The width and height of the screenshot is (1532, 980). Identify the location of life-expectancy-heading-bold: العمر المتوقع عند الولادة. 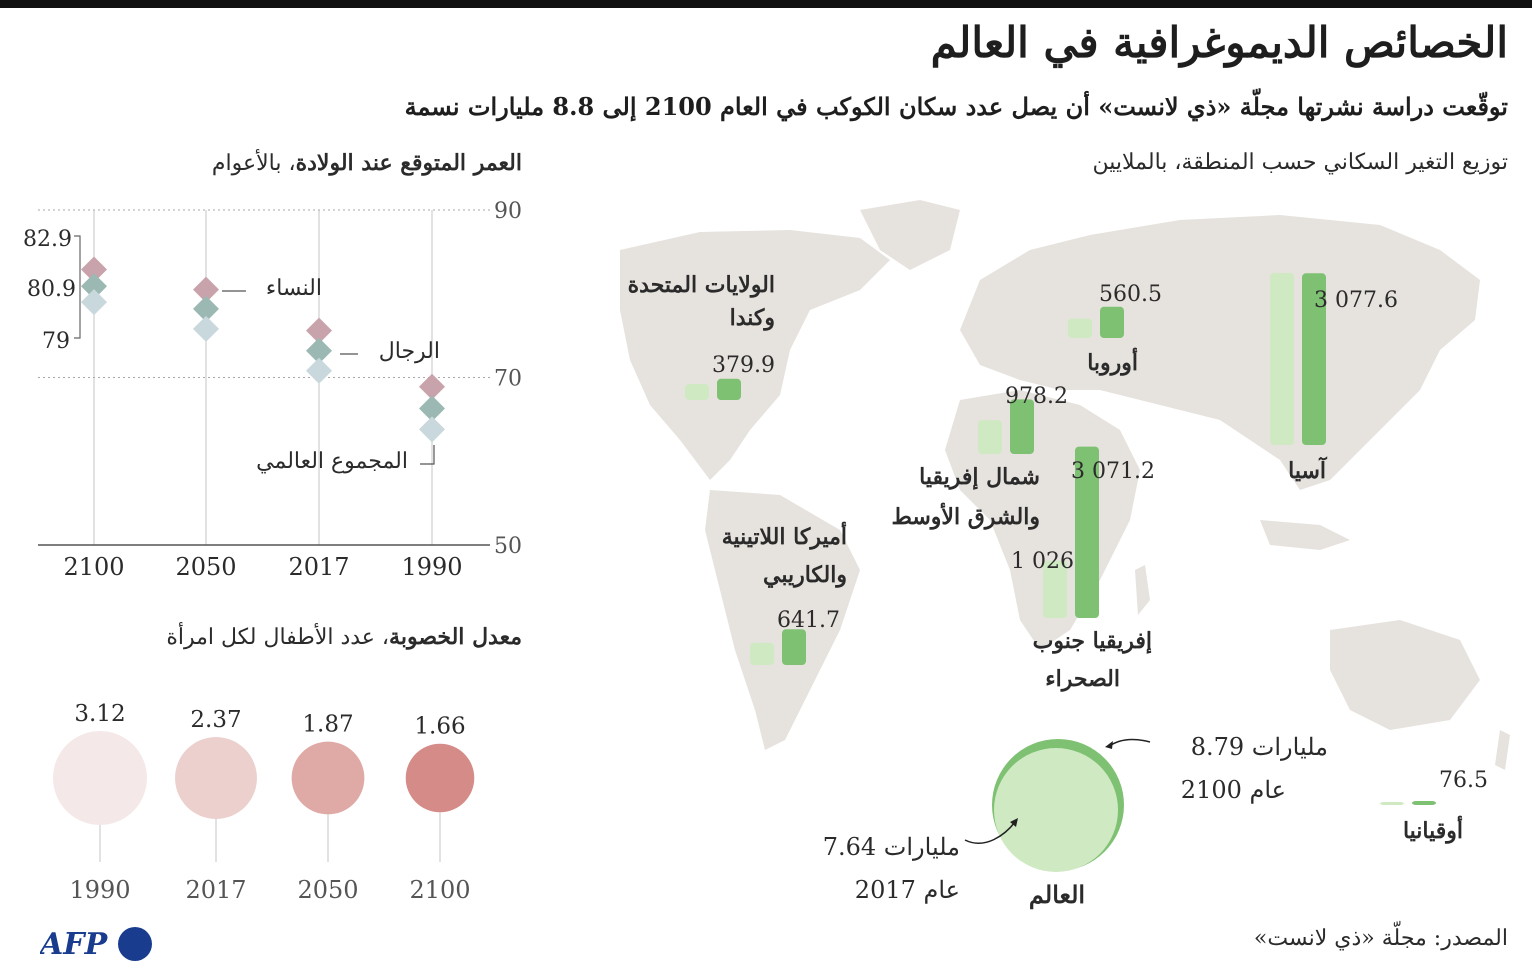
(408, 163).